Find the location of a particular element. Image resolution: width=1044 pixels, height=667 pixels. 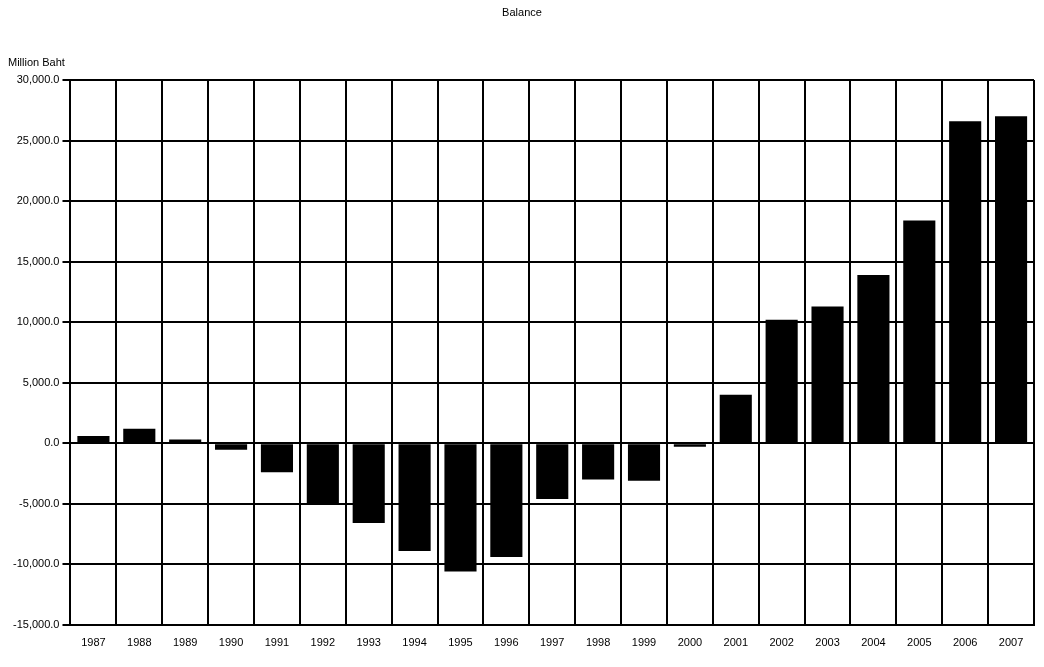

y-tick-label: 5,000.0 is located at coordinates (41, 381).